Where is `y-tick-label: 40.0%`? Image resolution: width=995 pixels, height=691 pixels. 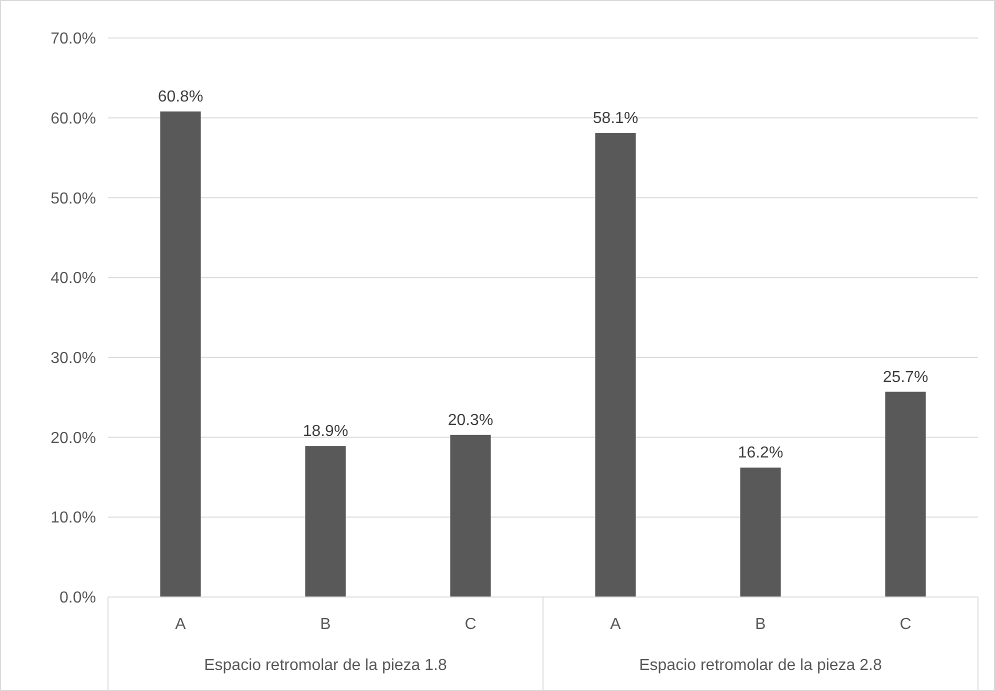
y-tick-label: 40.0% is located at coordinates (73, 279).